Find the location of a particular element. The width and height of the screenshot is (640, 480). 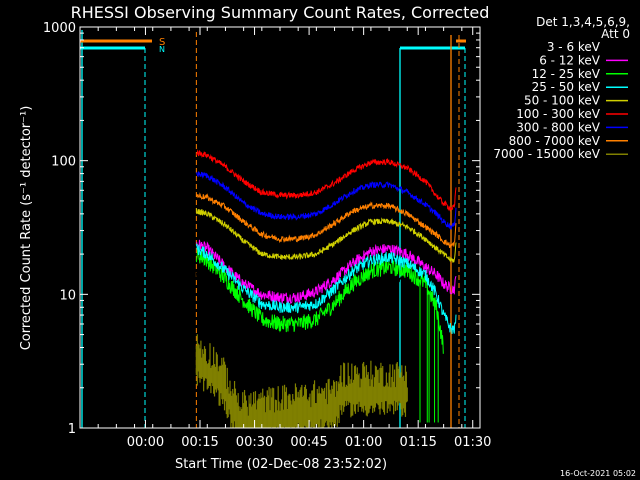

legend-label: 3 - 6 keV is located at coordinates (574, 47).